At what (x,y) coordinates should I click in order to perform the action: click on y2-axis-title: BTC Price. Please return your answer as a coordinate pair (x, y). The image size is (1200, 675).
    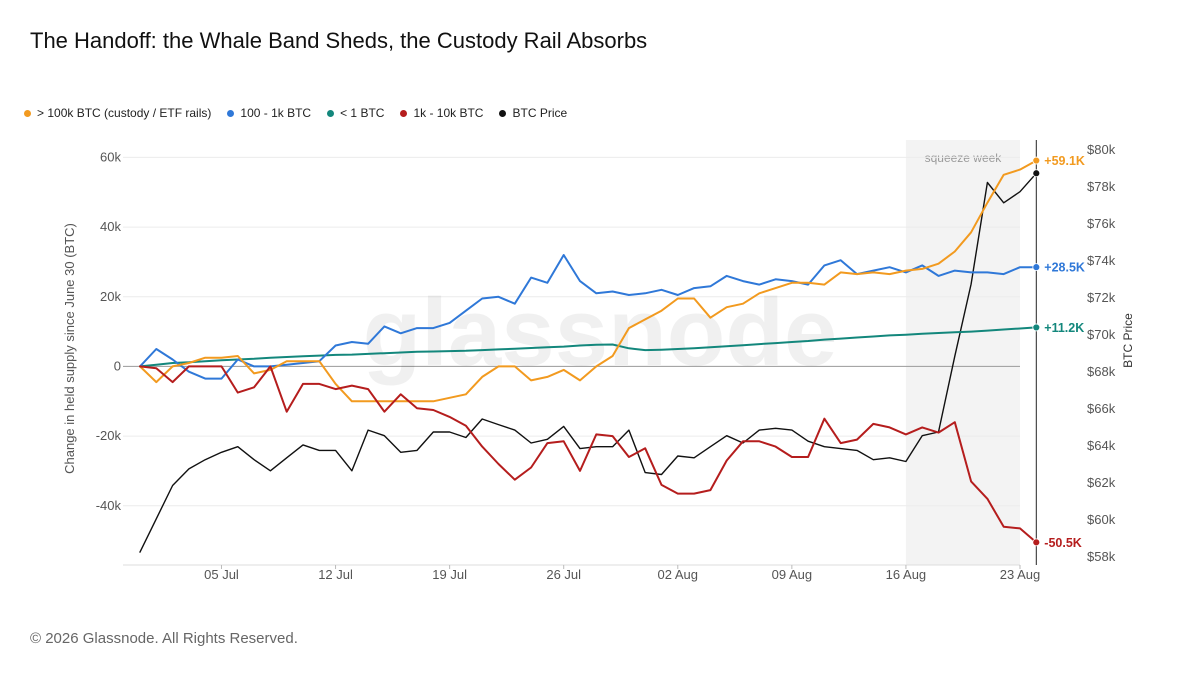
    Looking at the image, I should click on (1128, 340).